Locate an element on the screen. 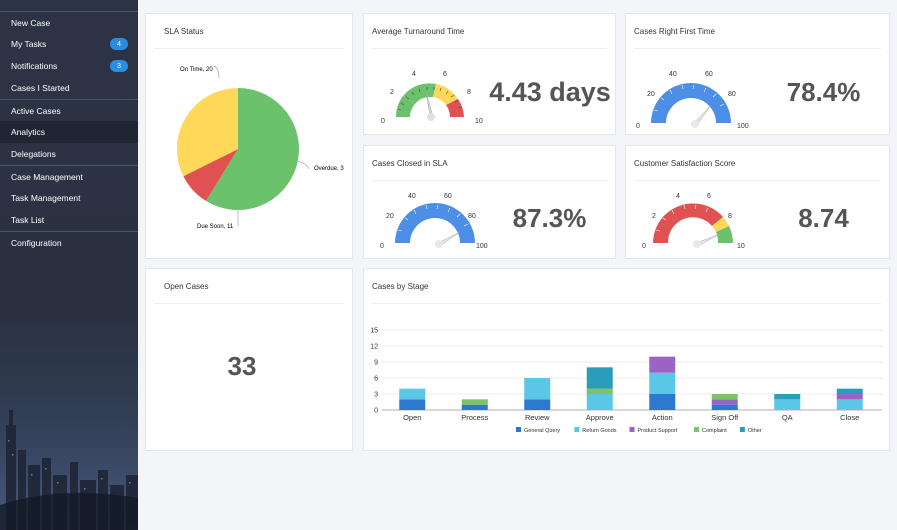 This screenshot has width=897, height=530. legend-label: Return Goods is located at coordinates (599, 431).